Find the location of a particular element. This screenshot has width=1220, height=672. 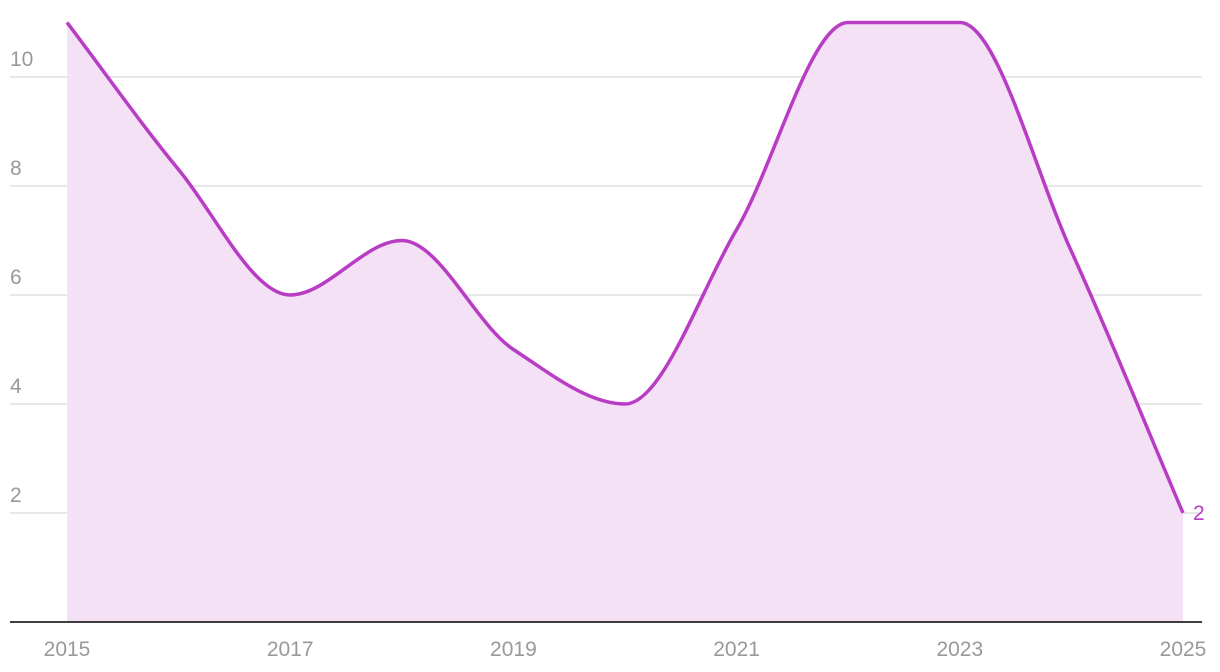

y-tick-label: 6 is located at coordinates (16, 277).